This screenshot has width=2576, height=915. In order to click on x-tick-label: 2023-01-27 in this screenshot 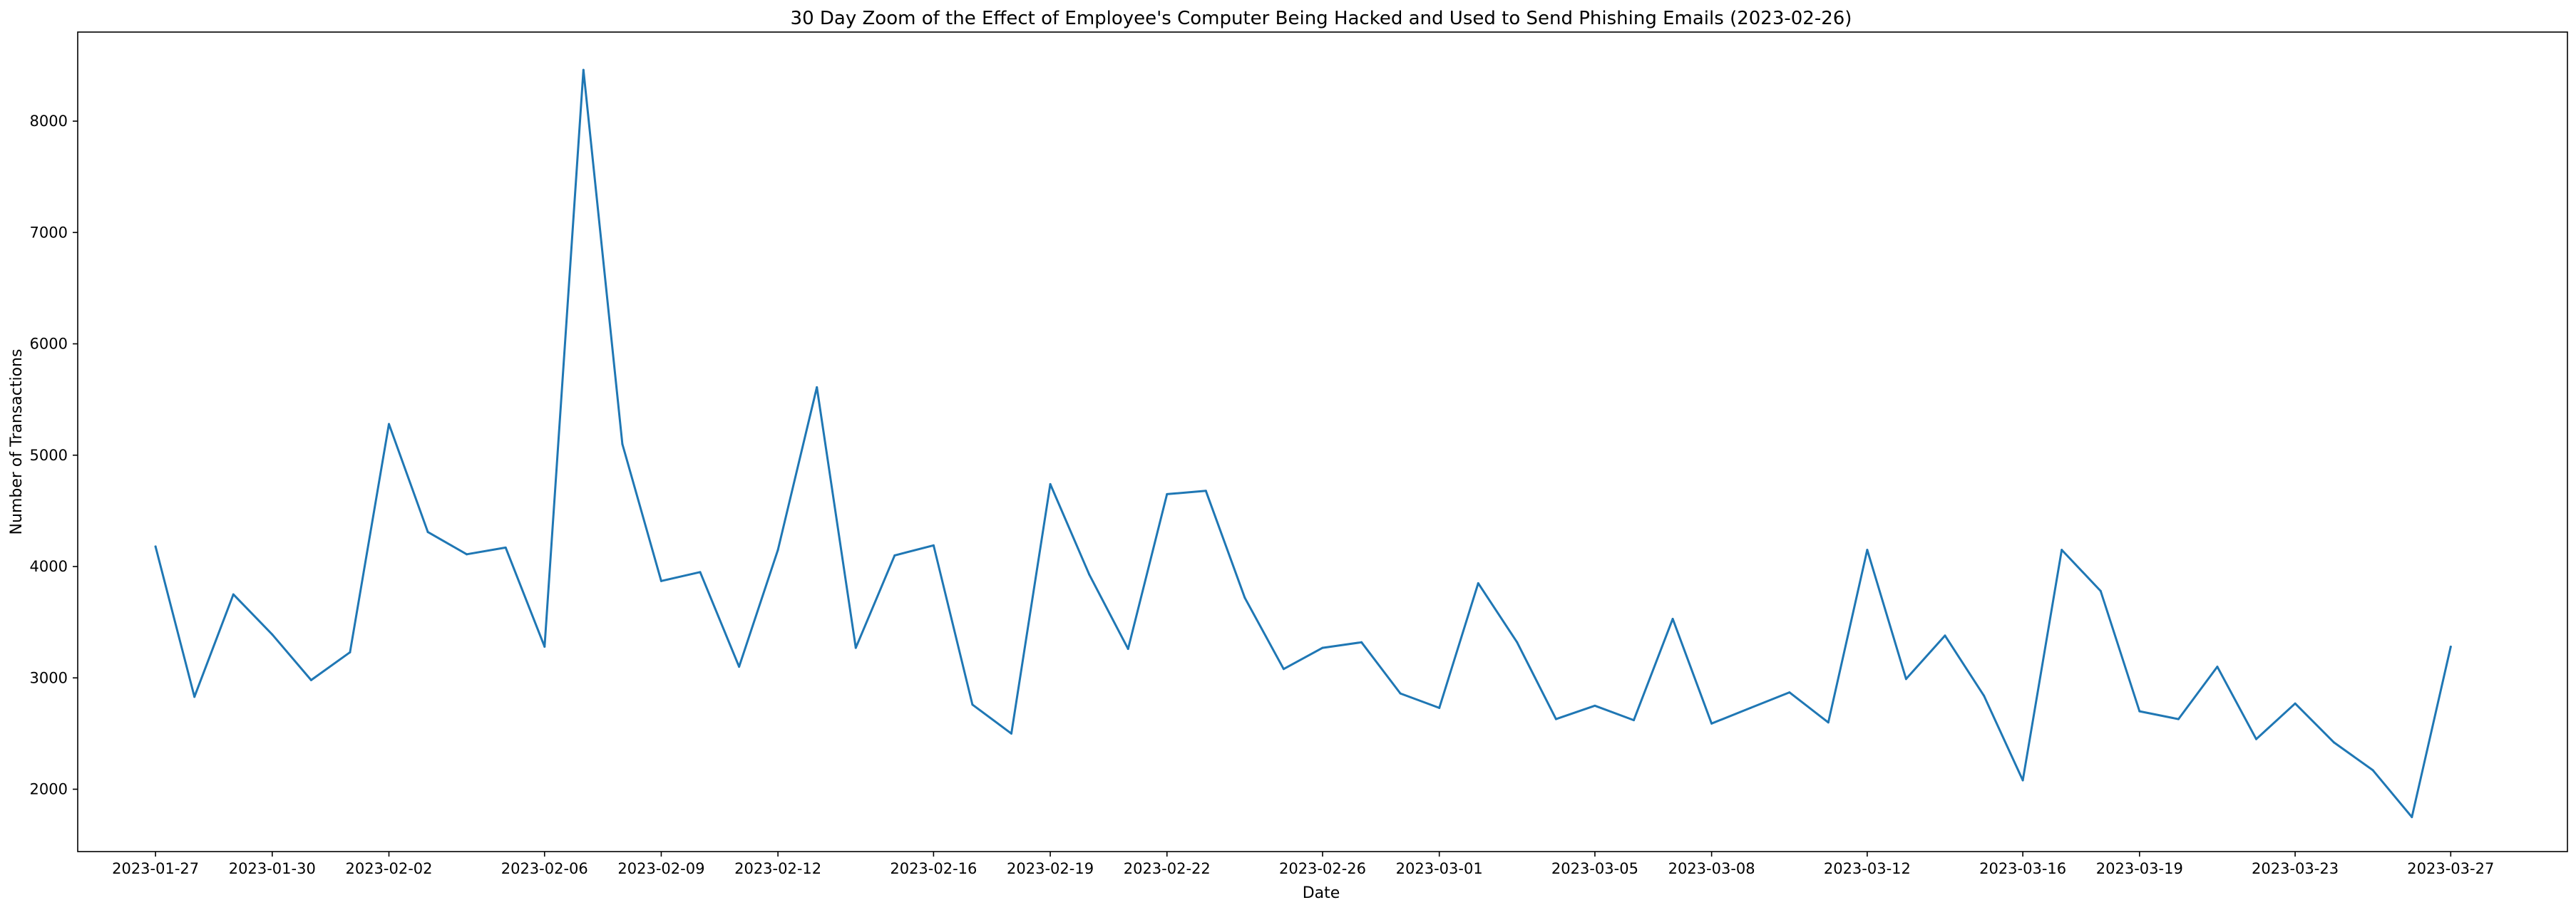, I will do `click(155, 868)`.